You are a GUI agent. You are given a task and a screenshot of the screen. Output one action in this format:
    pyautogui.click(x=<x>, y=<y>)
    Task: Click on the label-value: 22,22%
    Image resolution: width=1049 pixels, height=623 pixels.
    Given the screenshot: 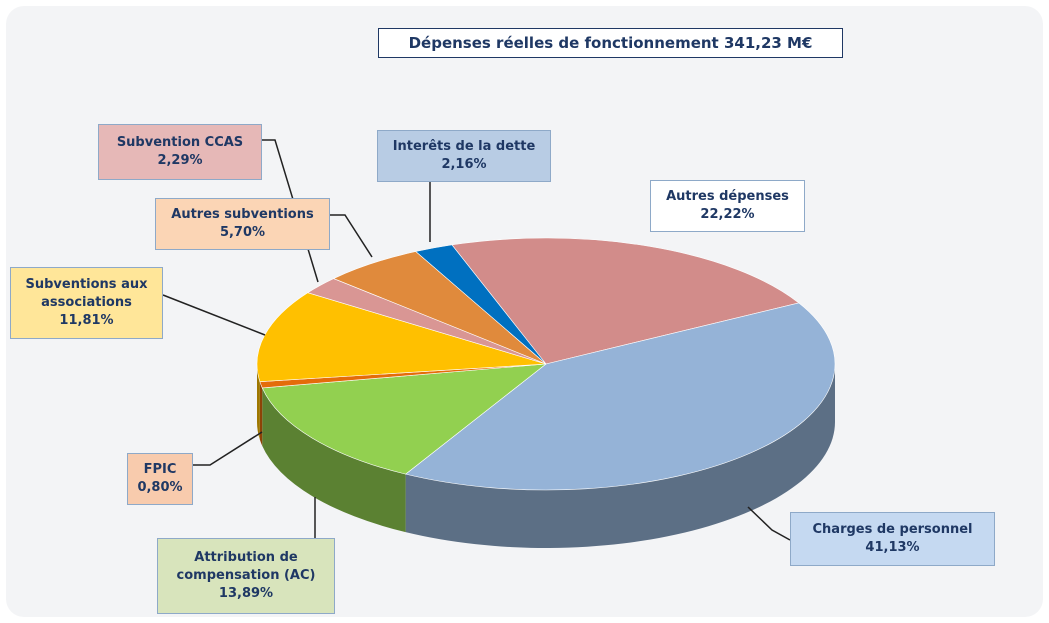 What is the action you would take?
    pyautogui.click(x=727, y=214)
    